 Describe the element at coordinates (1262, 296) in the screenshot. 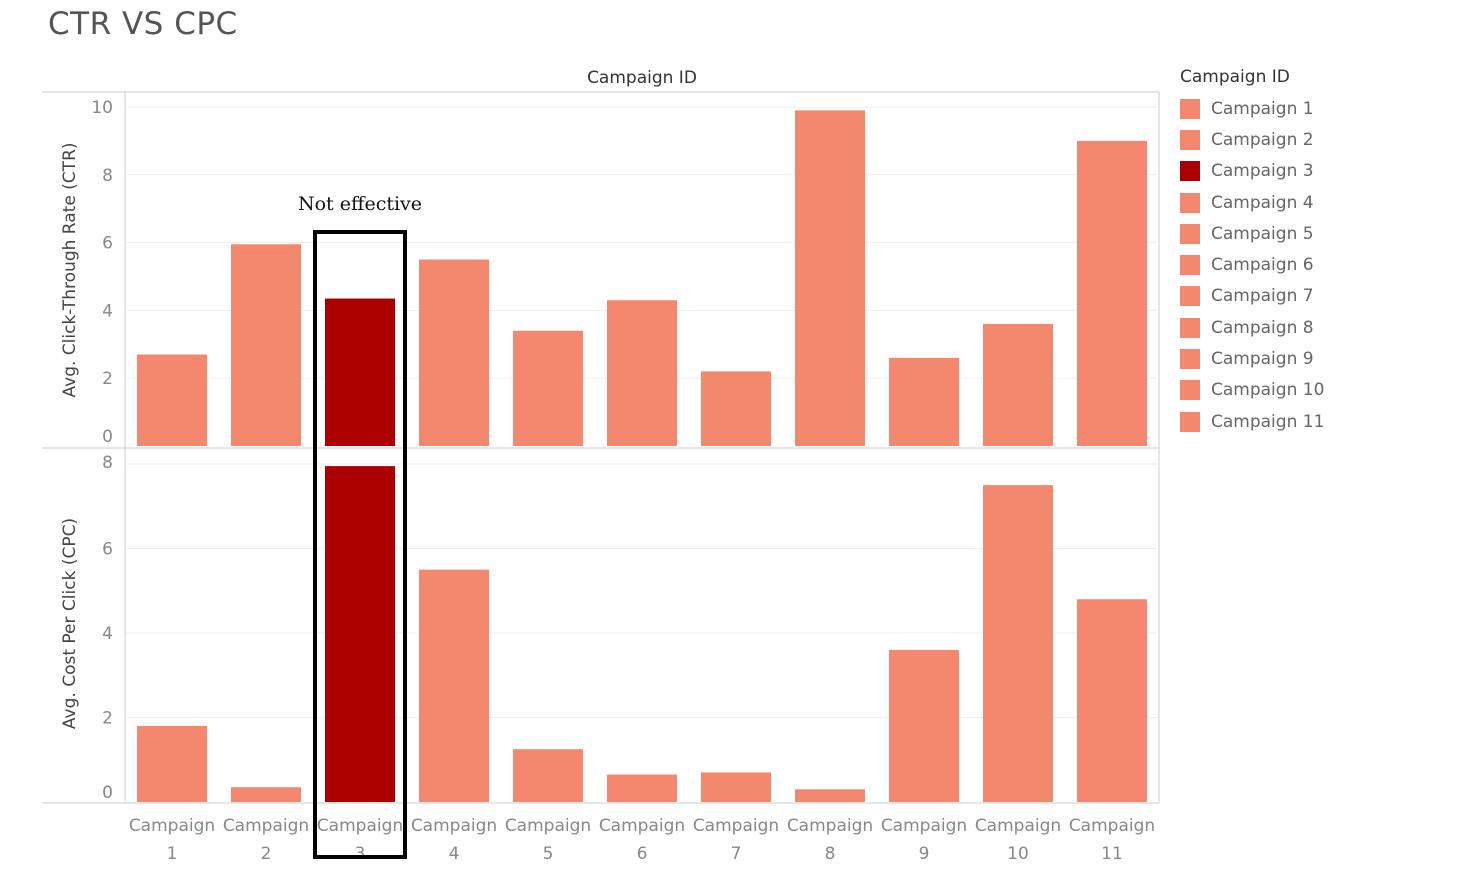

I see `legend-label: Campaign 7` at that location.